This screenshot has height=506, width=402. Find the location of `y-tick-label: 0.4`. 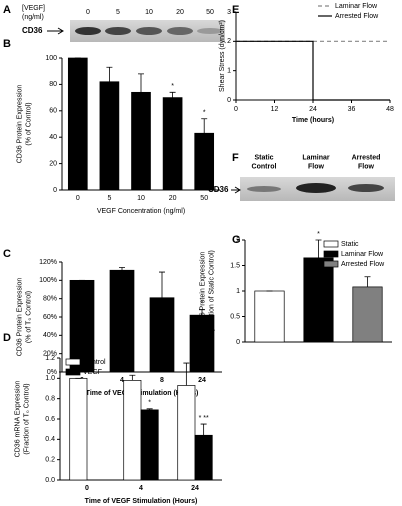

y-tick-label: 0.4 is located at coordinates (50, 439).